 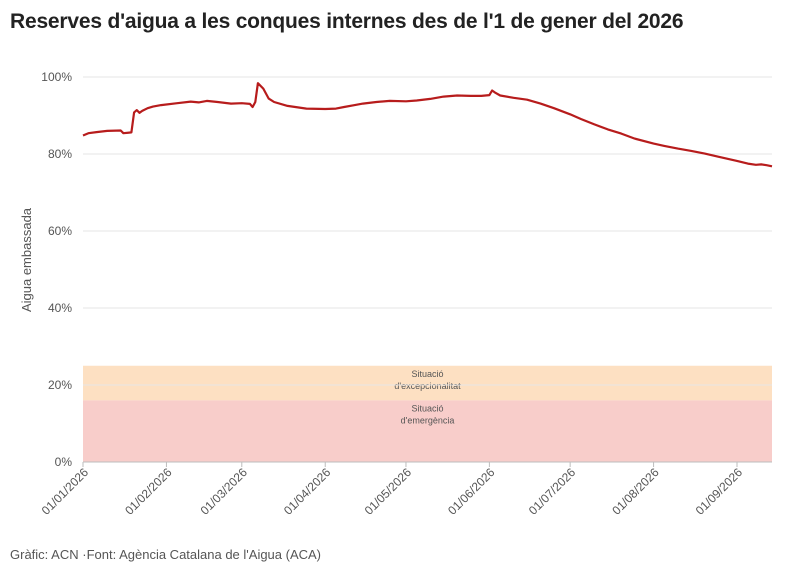 I want to click on y-tick-label: 80%, so click(x=60, y=154).